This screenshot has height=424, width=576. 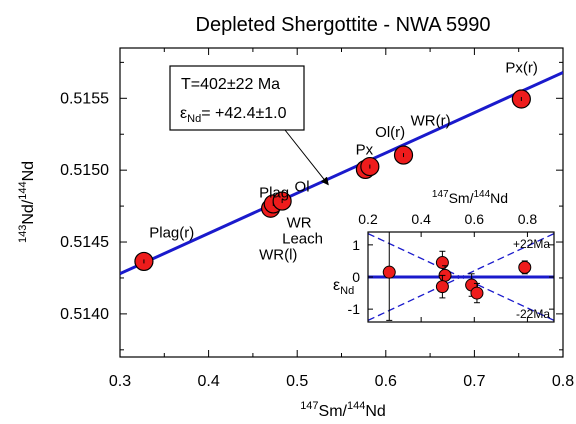 I want to click on main-y-tick-label: 0.5145, so click(x=84, y=242).